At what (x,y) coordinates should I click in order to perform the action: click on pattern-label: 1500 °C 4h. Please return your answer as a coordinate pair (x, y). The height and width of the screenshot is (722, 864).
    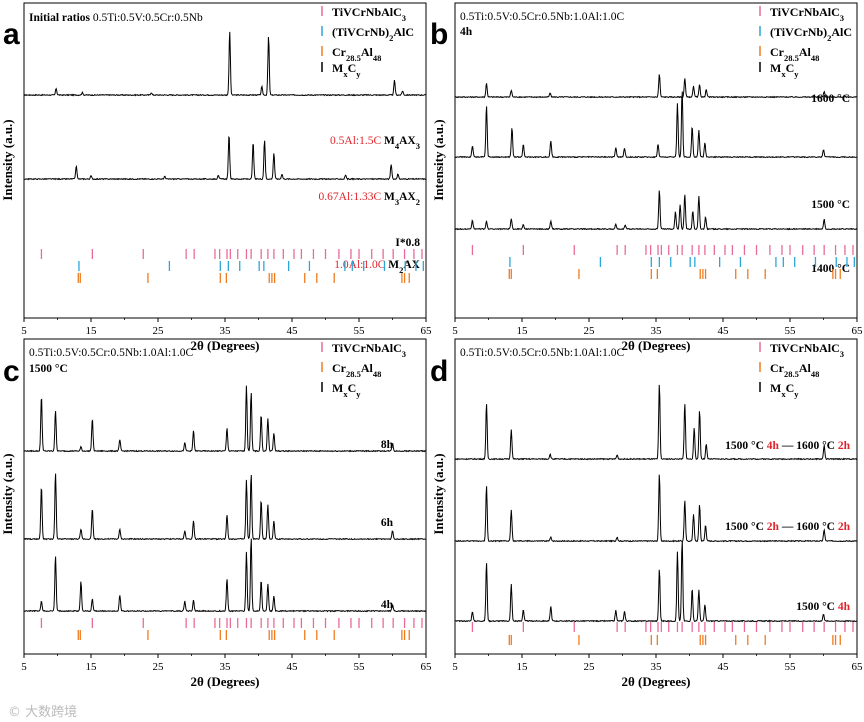
    Looking at the image, I should click on (823, 607).